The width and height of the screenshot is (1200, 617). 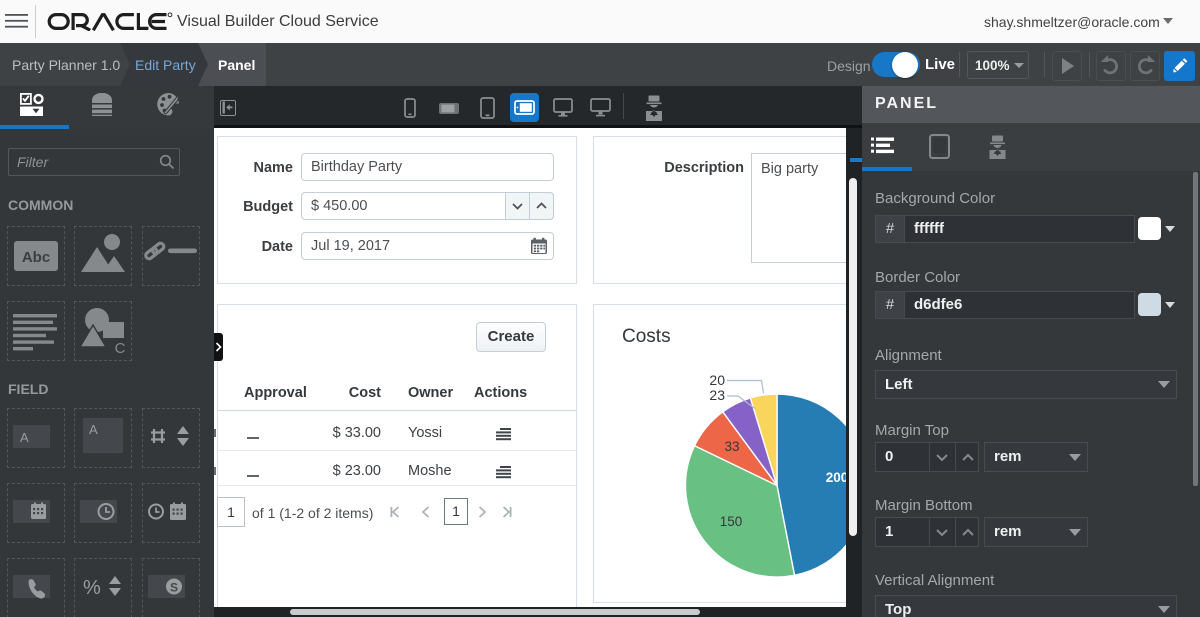 I want to click on svg-text: 23, so click(x=717, y=395).